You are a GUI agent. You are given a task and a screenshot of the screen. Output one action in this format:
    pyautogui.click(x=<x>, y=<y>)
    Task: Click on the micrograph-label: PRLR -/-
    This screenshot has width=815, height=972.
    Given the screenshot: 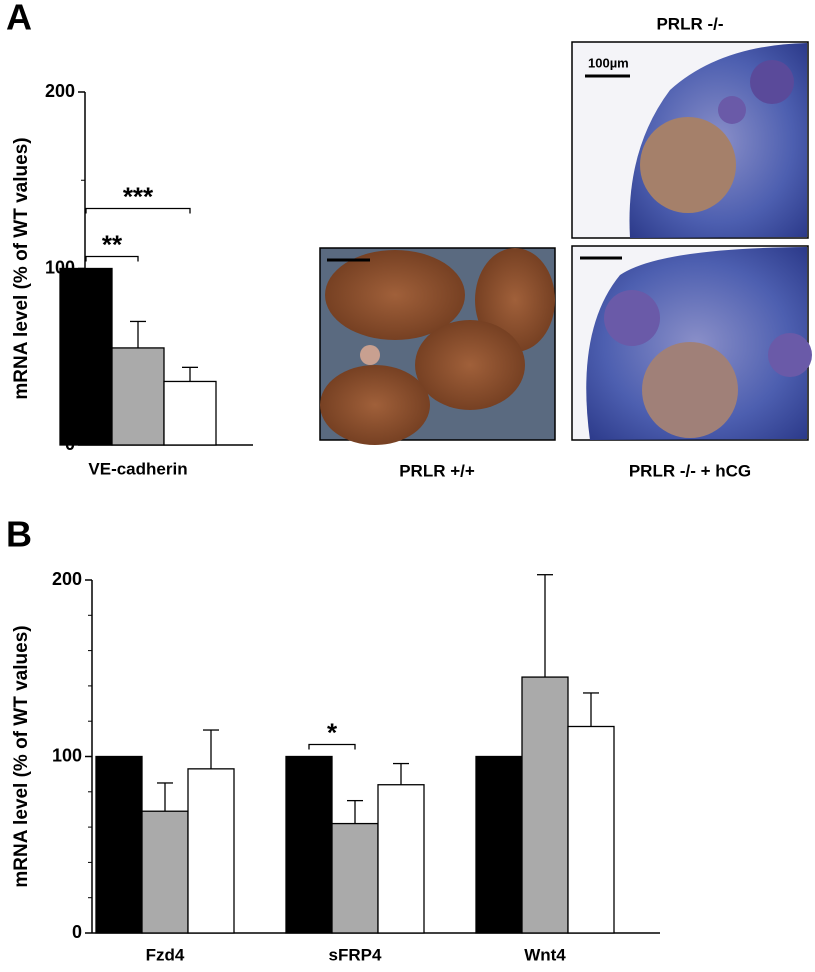 What is the action you would take?
    pyautogui.click(x=689, y=23)
    